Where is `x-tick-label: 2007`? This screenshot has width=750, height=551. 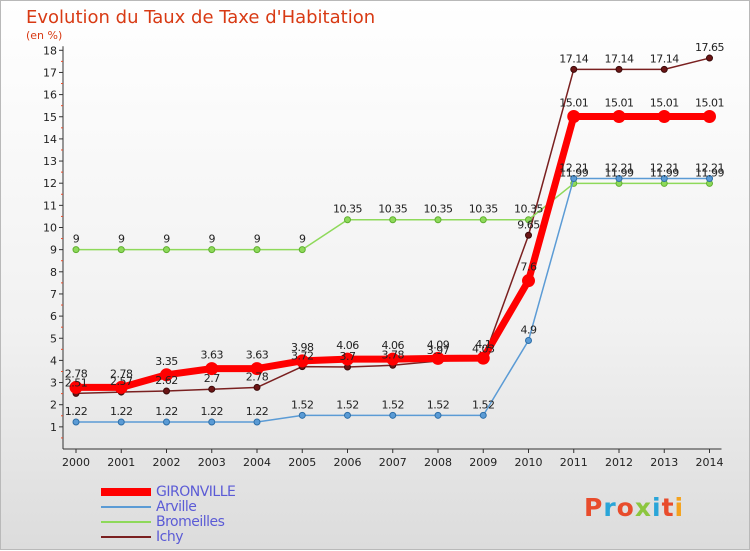
x-tick-label: 2007 is located at coordinates (393, 462).